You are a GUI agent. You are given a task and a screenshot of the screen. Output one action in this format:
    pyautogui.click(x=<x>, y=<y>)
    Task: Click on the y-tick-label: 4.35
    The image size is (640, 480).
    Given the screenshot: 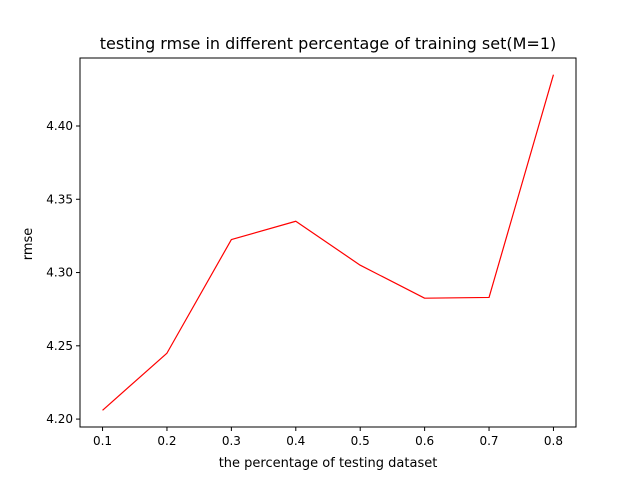 What is the action you would take?
    pyautogui.click(x=59, y=199)
    